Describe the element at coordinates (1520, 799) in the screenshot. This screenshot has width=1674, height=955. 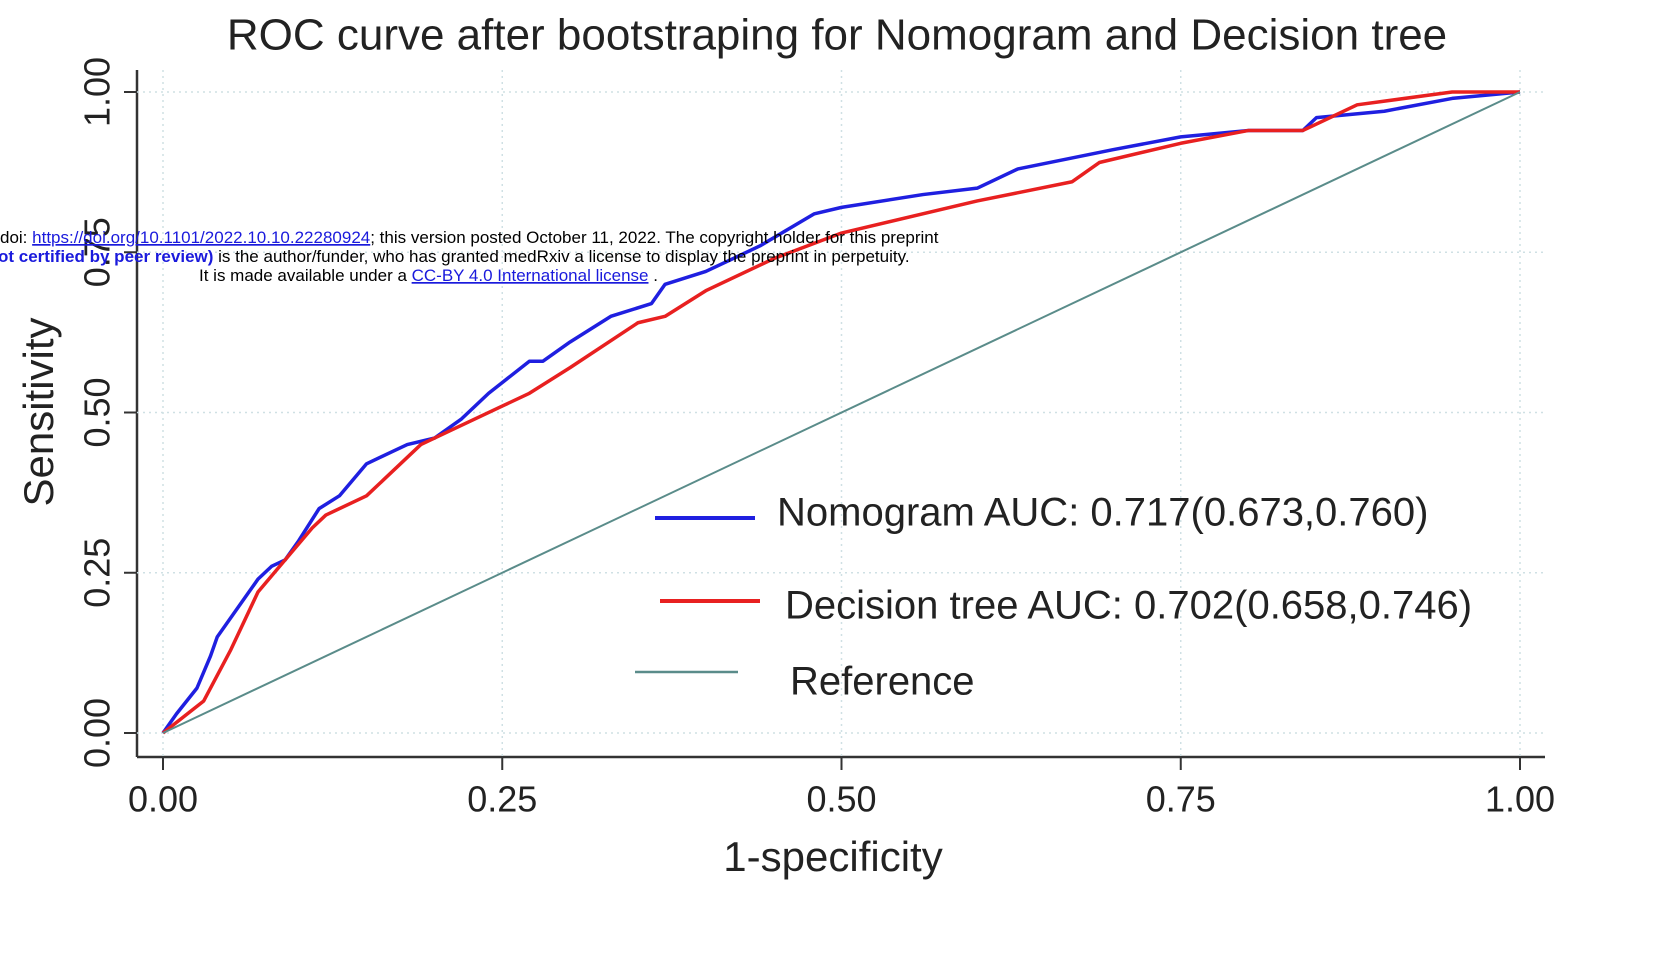
I see `x-tick-label: 1.00` at that location.